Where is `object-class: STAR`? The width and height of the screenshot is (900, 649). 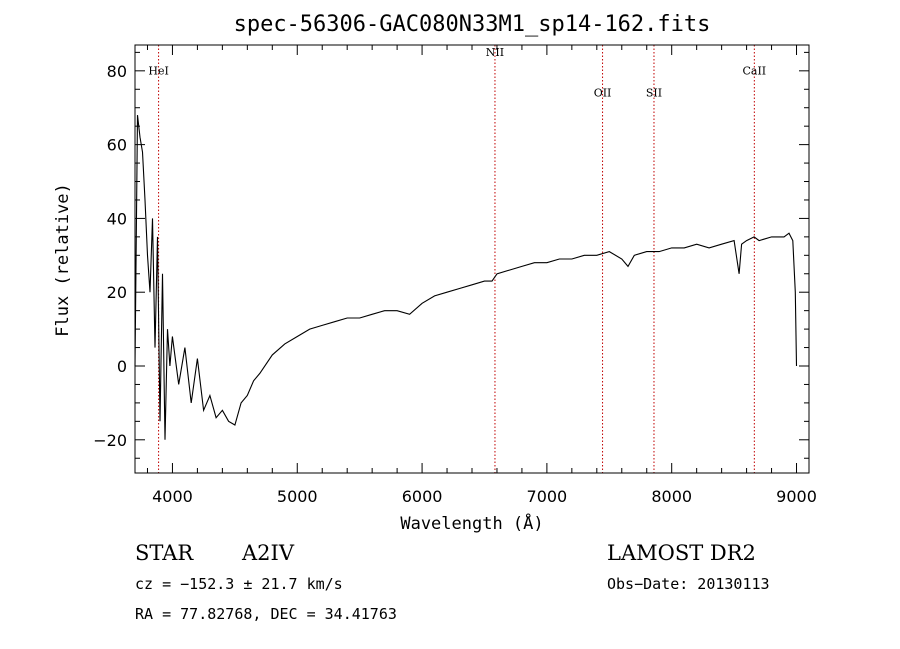 object-class: STAR is located at coordinates (164, 553).